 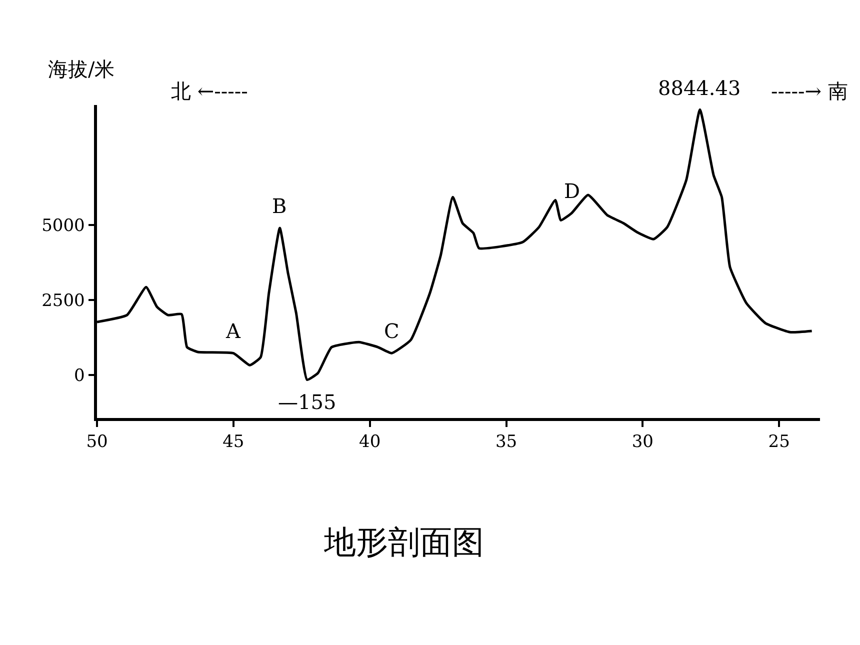 What do you see at coordinates (81, 69) in the screenshot?
I see `y-axis-title: 海拔/米` at bounding box center [81, 69].